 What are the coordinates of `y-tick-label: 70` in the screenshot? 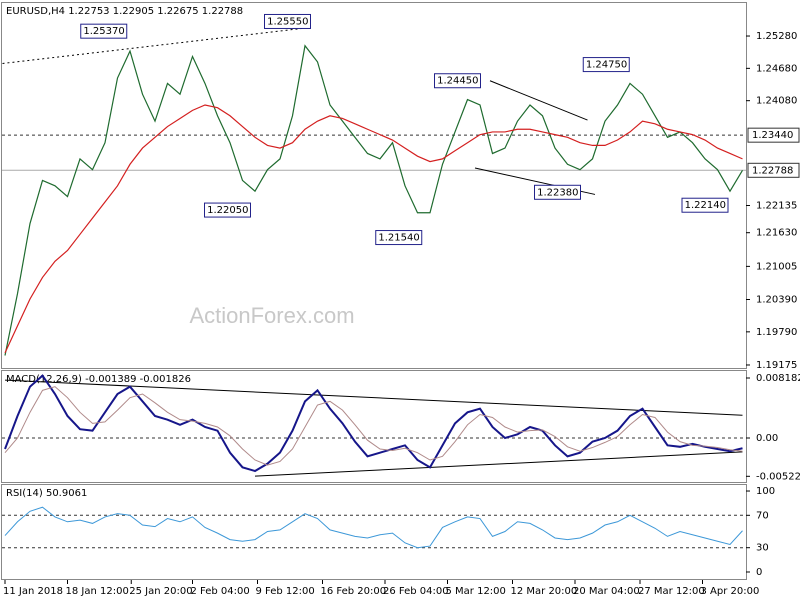 It's located at (762, 515).